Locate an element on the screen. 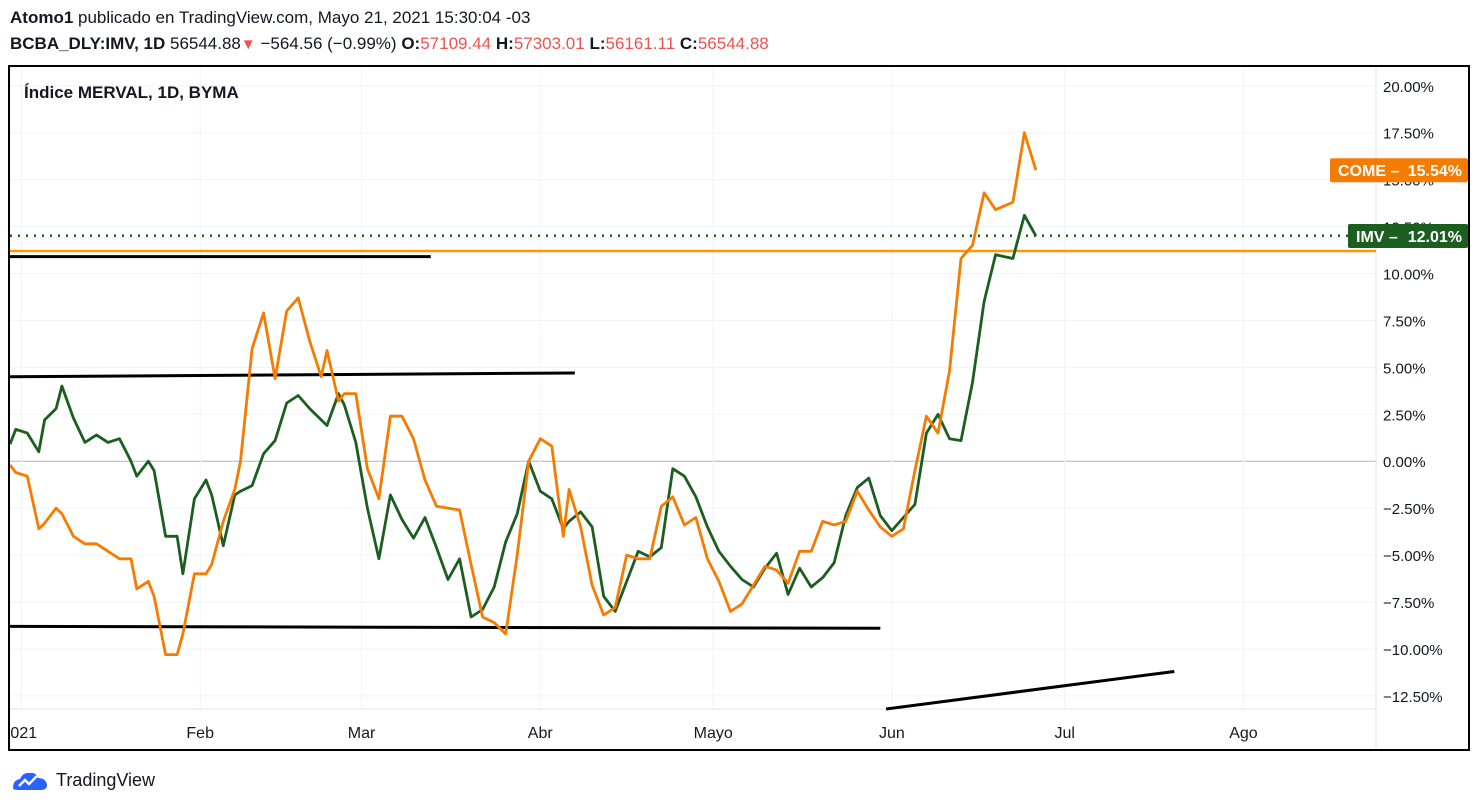  tradingview-logo-icon is located at coordinates (30, 780).